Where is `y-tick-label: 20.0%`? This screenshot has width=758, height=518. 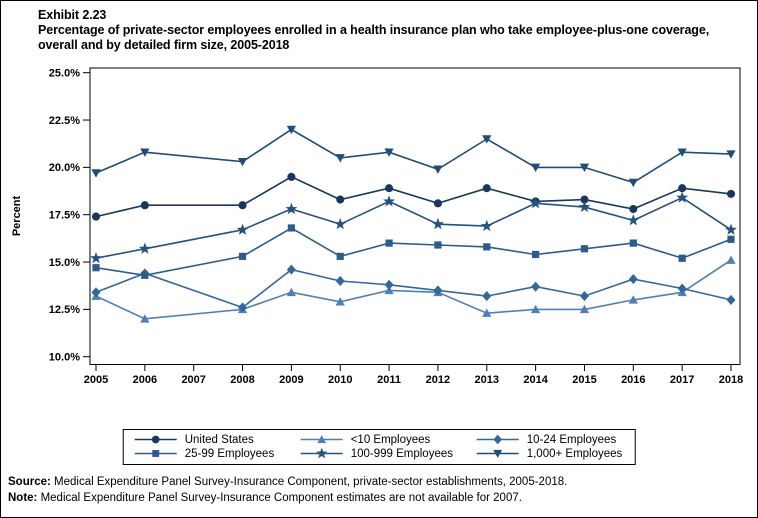 y-tick-label: 20.0% is located at coordinates (64, 168).